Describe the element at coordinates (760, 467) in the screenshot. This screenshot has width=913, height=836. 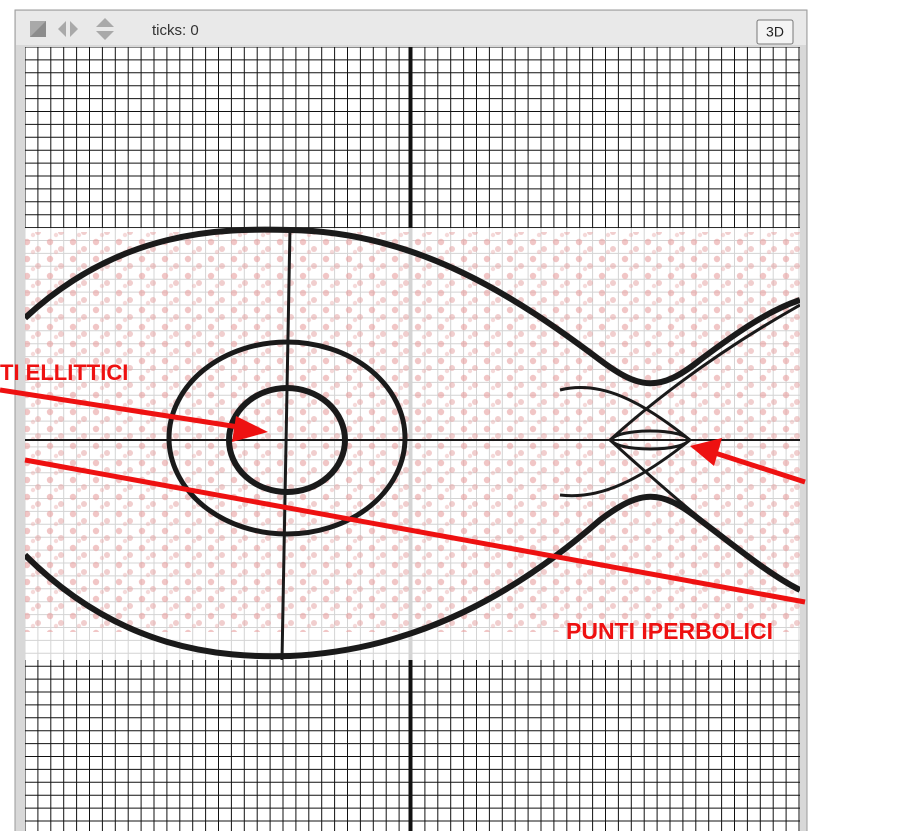
I see `arrow-hyperbolic` at that location.